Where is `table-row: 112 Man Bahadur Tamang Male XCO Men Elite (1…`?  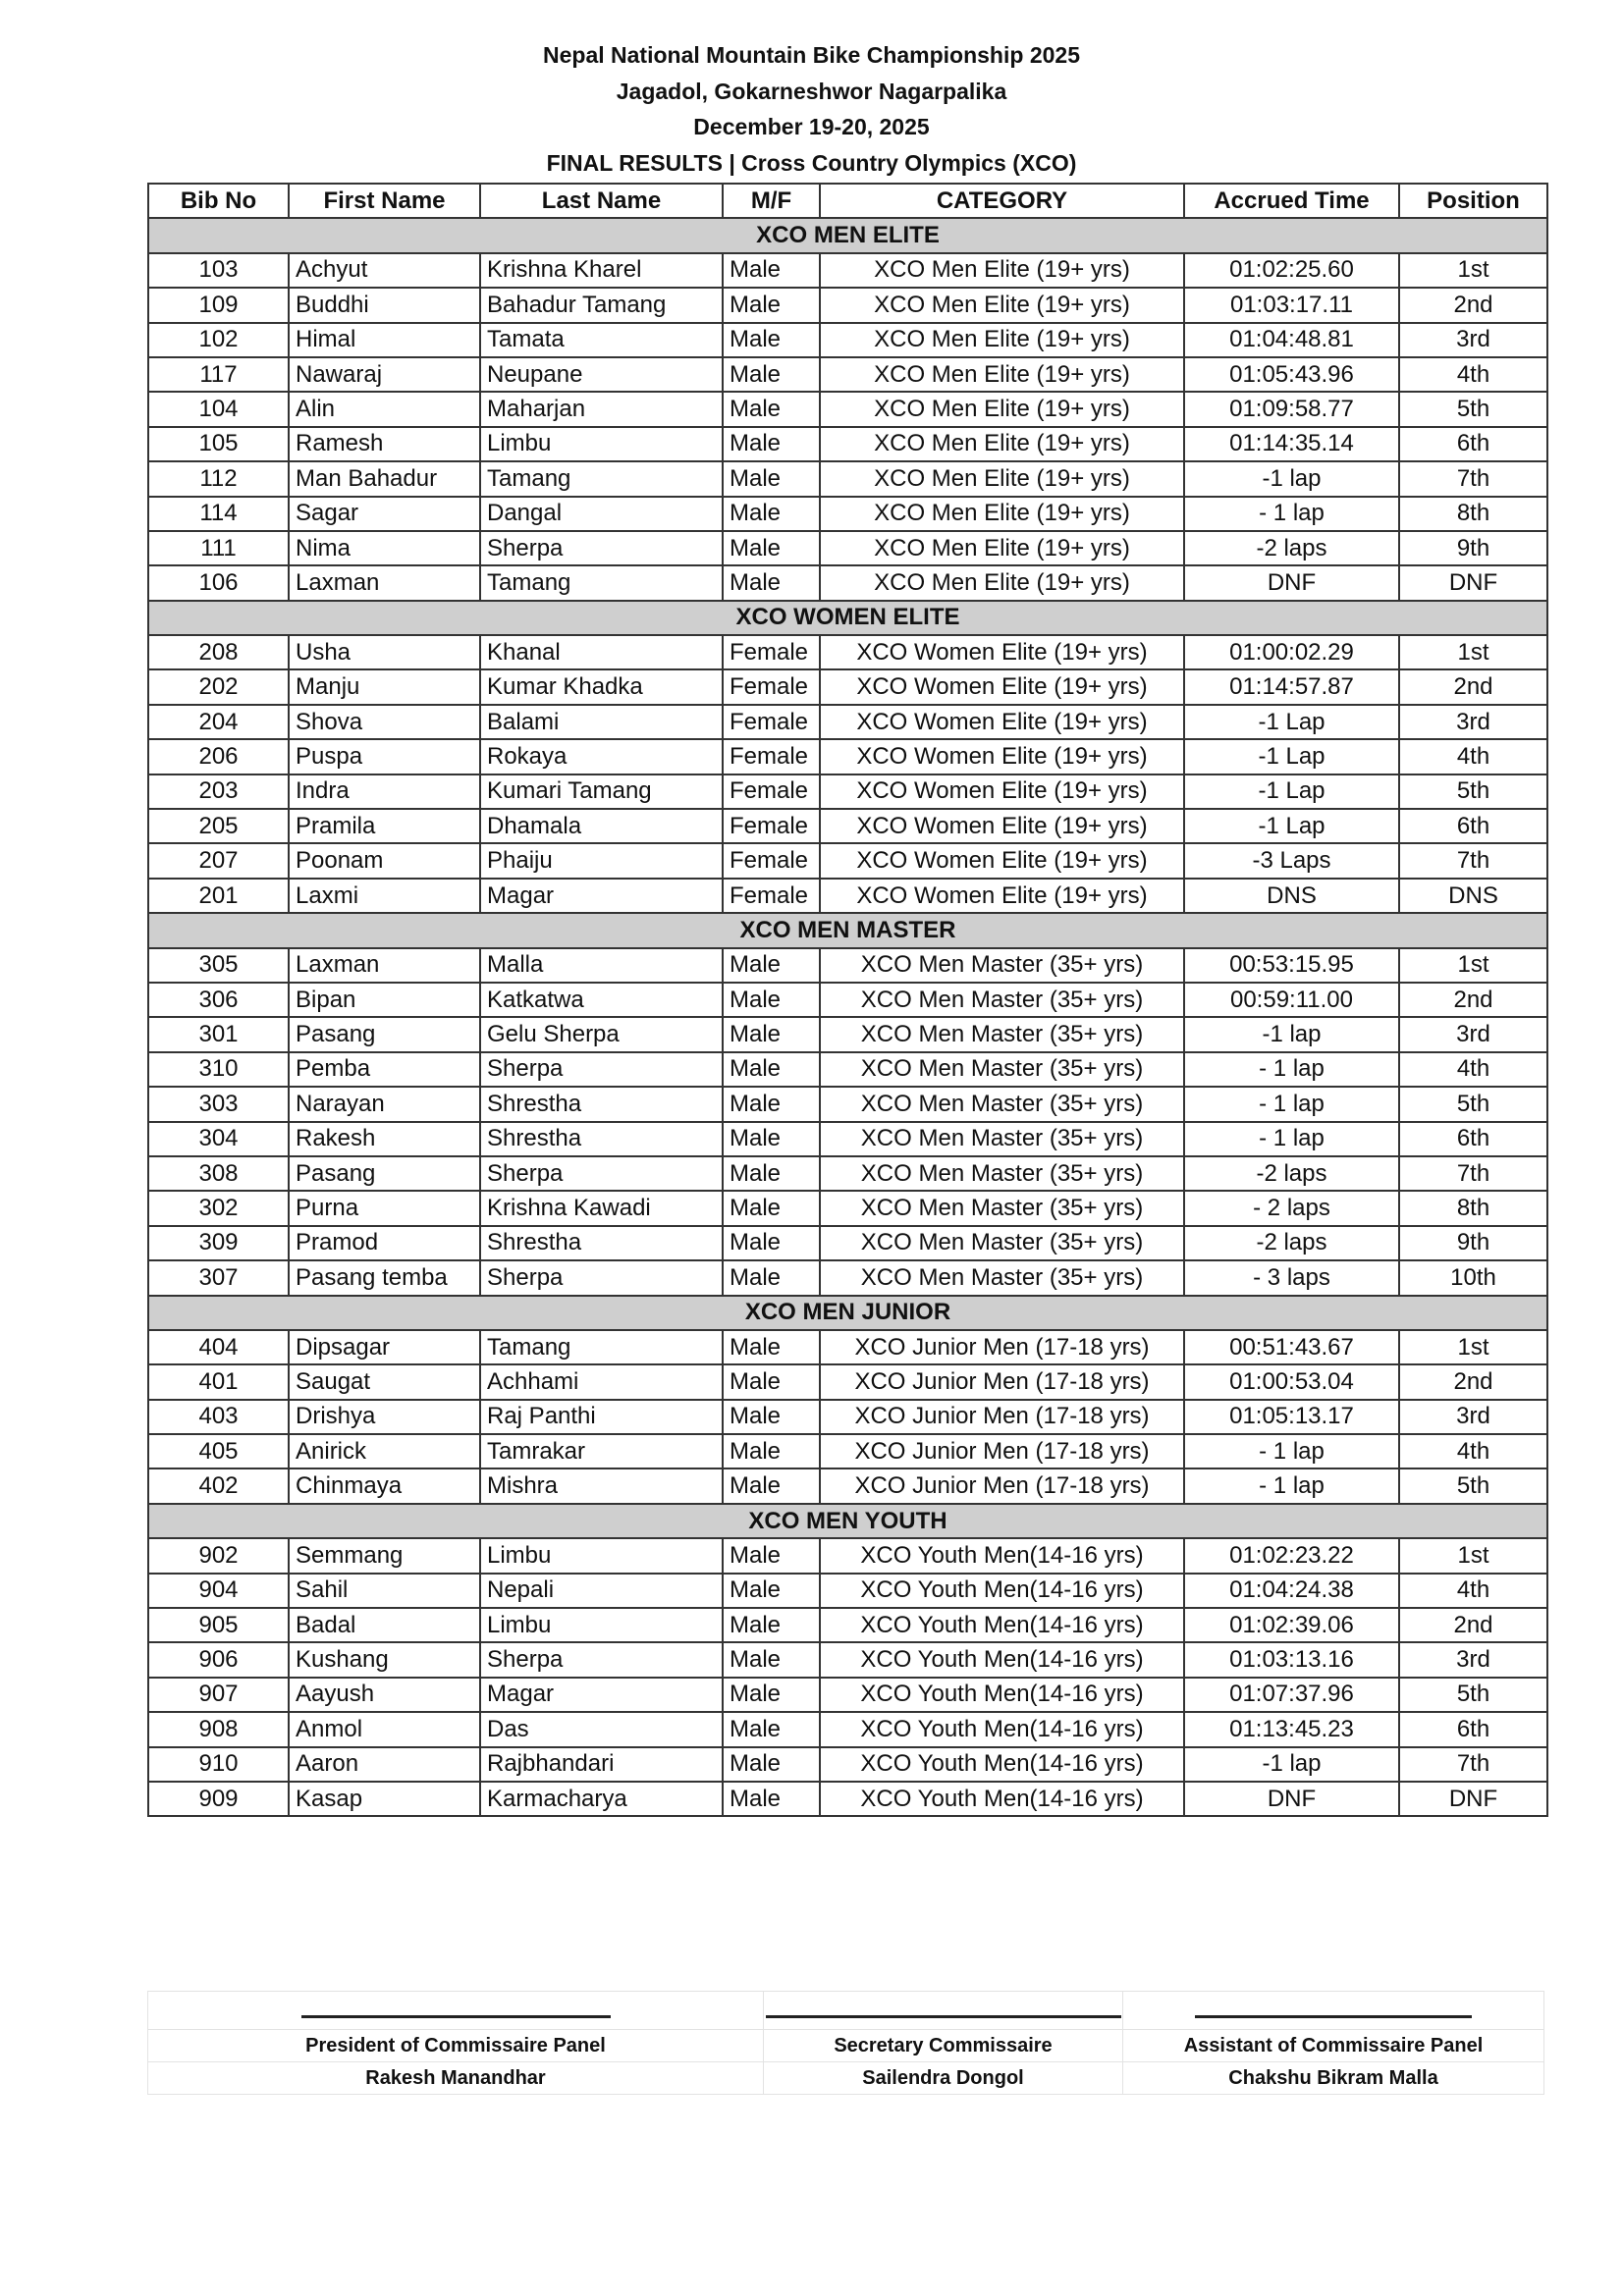
table-row: 112 Man Bahadur Tamang Male XCO Men Elite (1… is located at coordinates (847, 479).